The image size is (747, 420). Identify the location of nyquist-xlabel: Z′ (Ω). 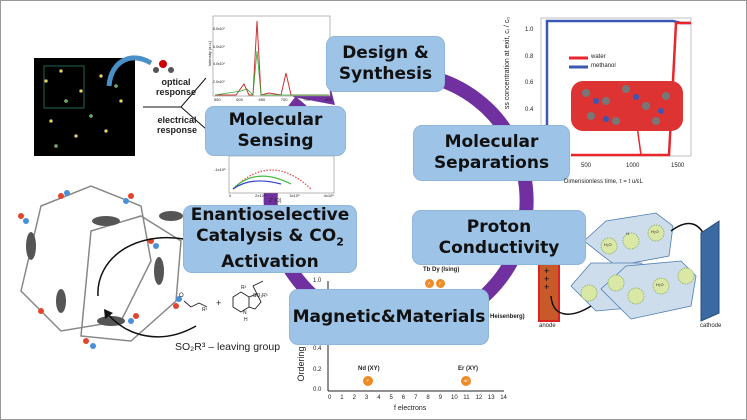
(275, 201).